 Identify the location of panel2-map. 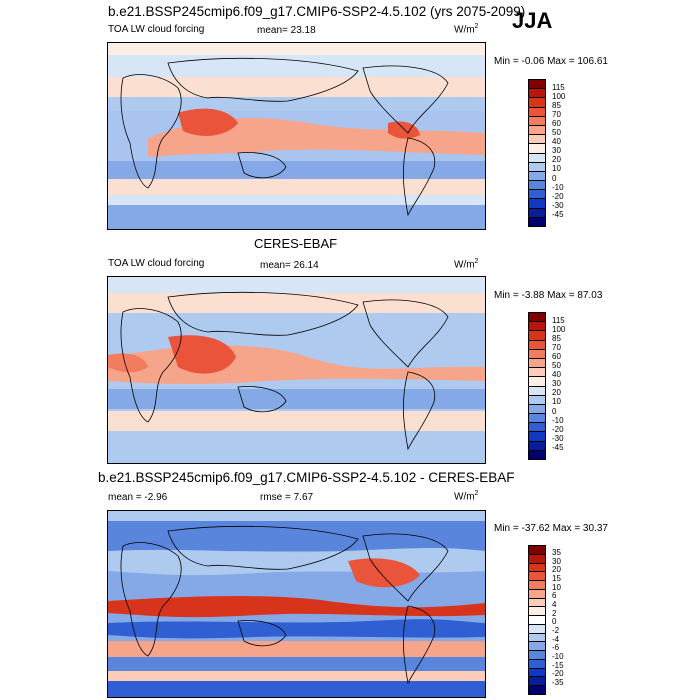
(296, 370).